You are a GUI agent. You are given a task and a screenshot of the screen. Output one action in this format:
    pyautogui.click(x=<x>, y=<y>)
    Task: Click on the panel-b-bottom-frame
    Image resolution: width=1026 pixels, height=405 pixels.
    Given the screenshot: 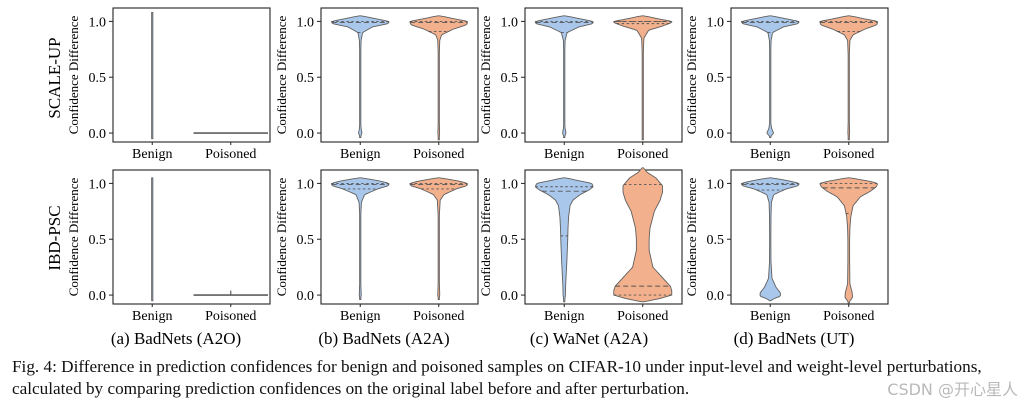 What is the action you would take?
    pyautogui.click(x=399, y=237)
    